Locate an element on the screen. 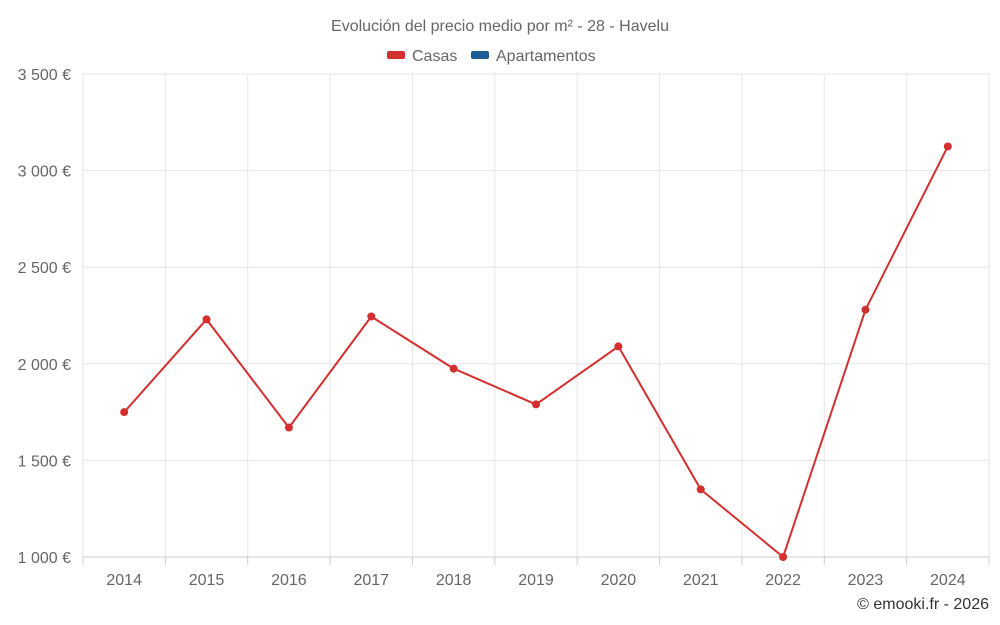 The height and width of the screenshot is (625, 1000). legend: Casas Apartamentos is located at coordinates (491, 56).